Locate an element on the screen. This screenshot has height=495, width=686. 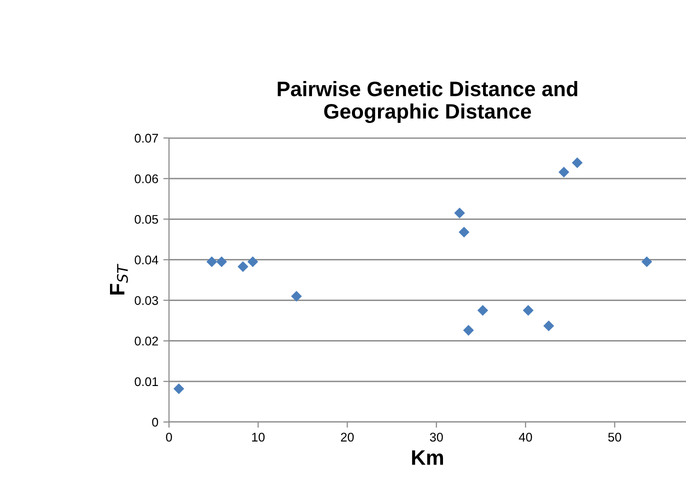
x-tick-label: 40 is located at coordinates (525, 437).